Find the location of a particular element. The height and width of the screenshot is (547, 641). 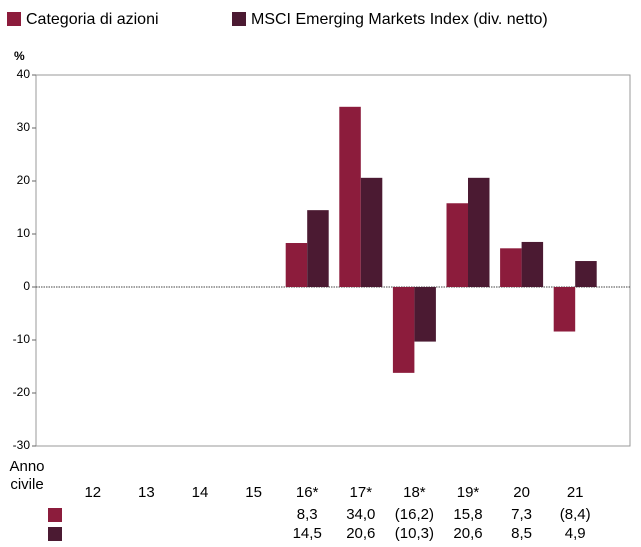

x-tick-label: 14 is located at coordinates (200, 492).